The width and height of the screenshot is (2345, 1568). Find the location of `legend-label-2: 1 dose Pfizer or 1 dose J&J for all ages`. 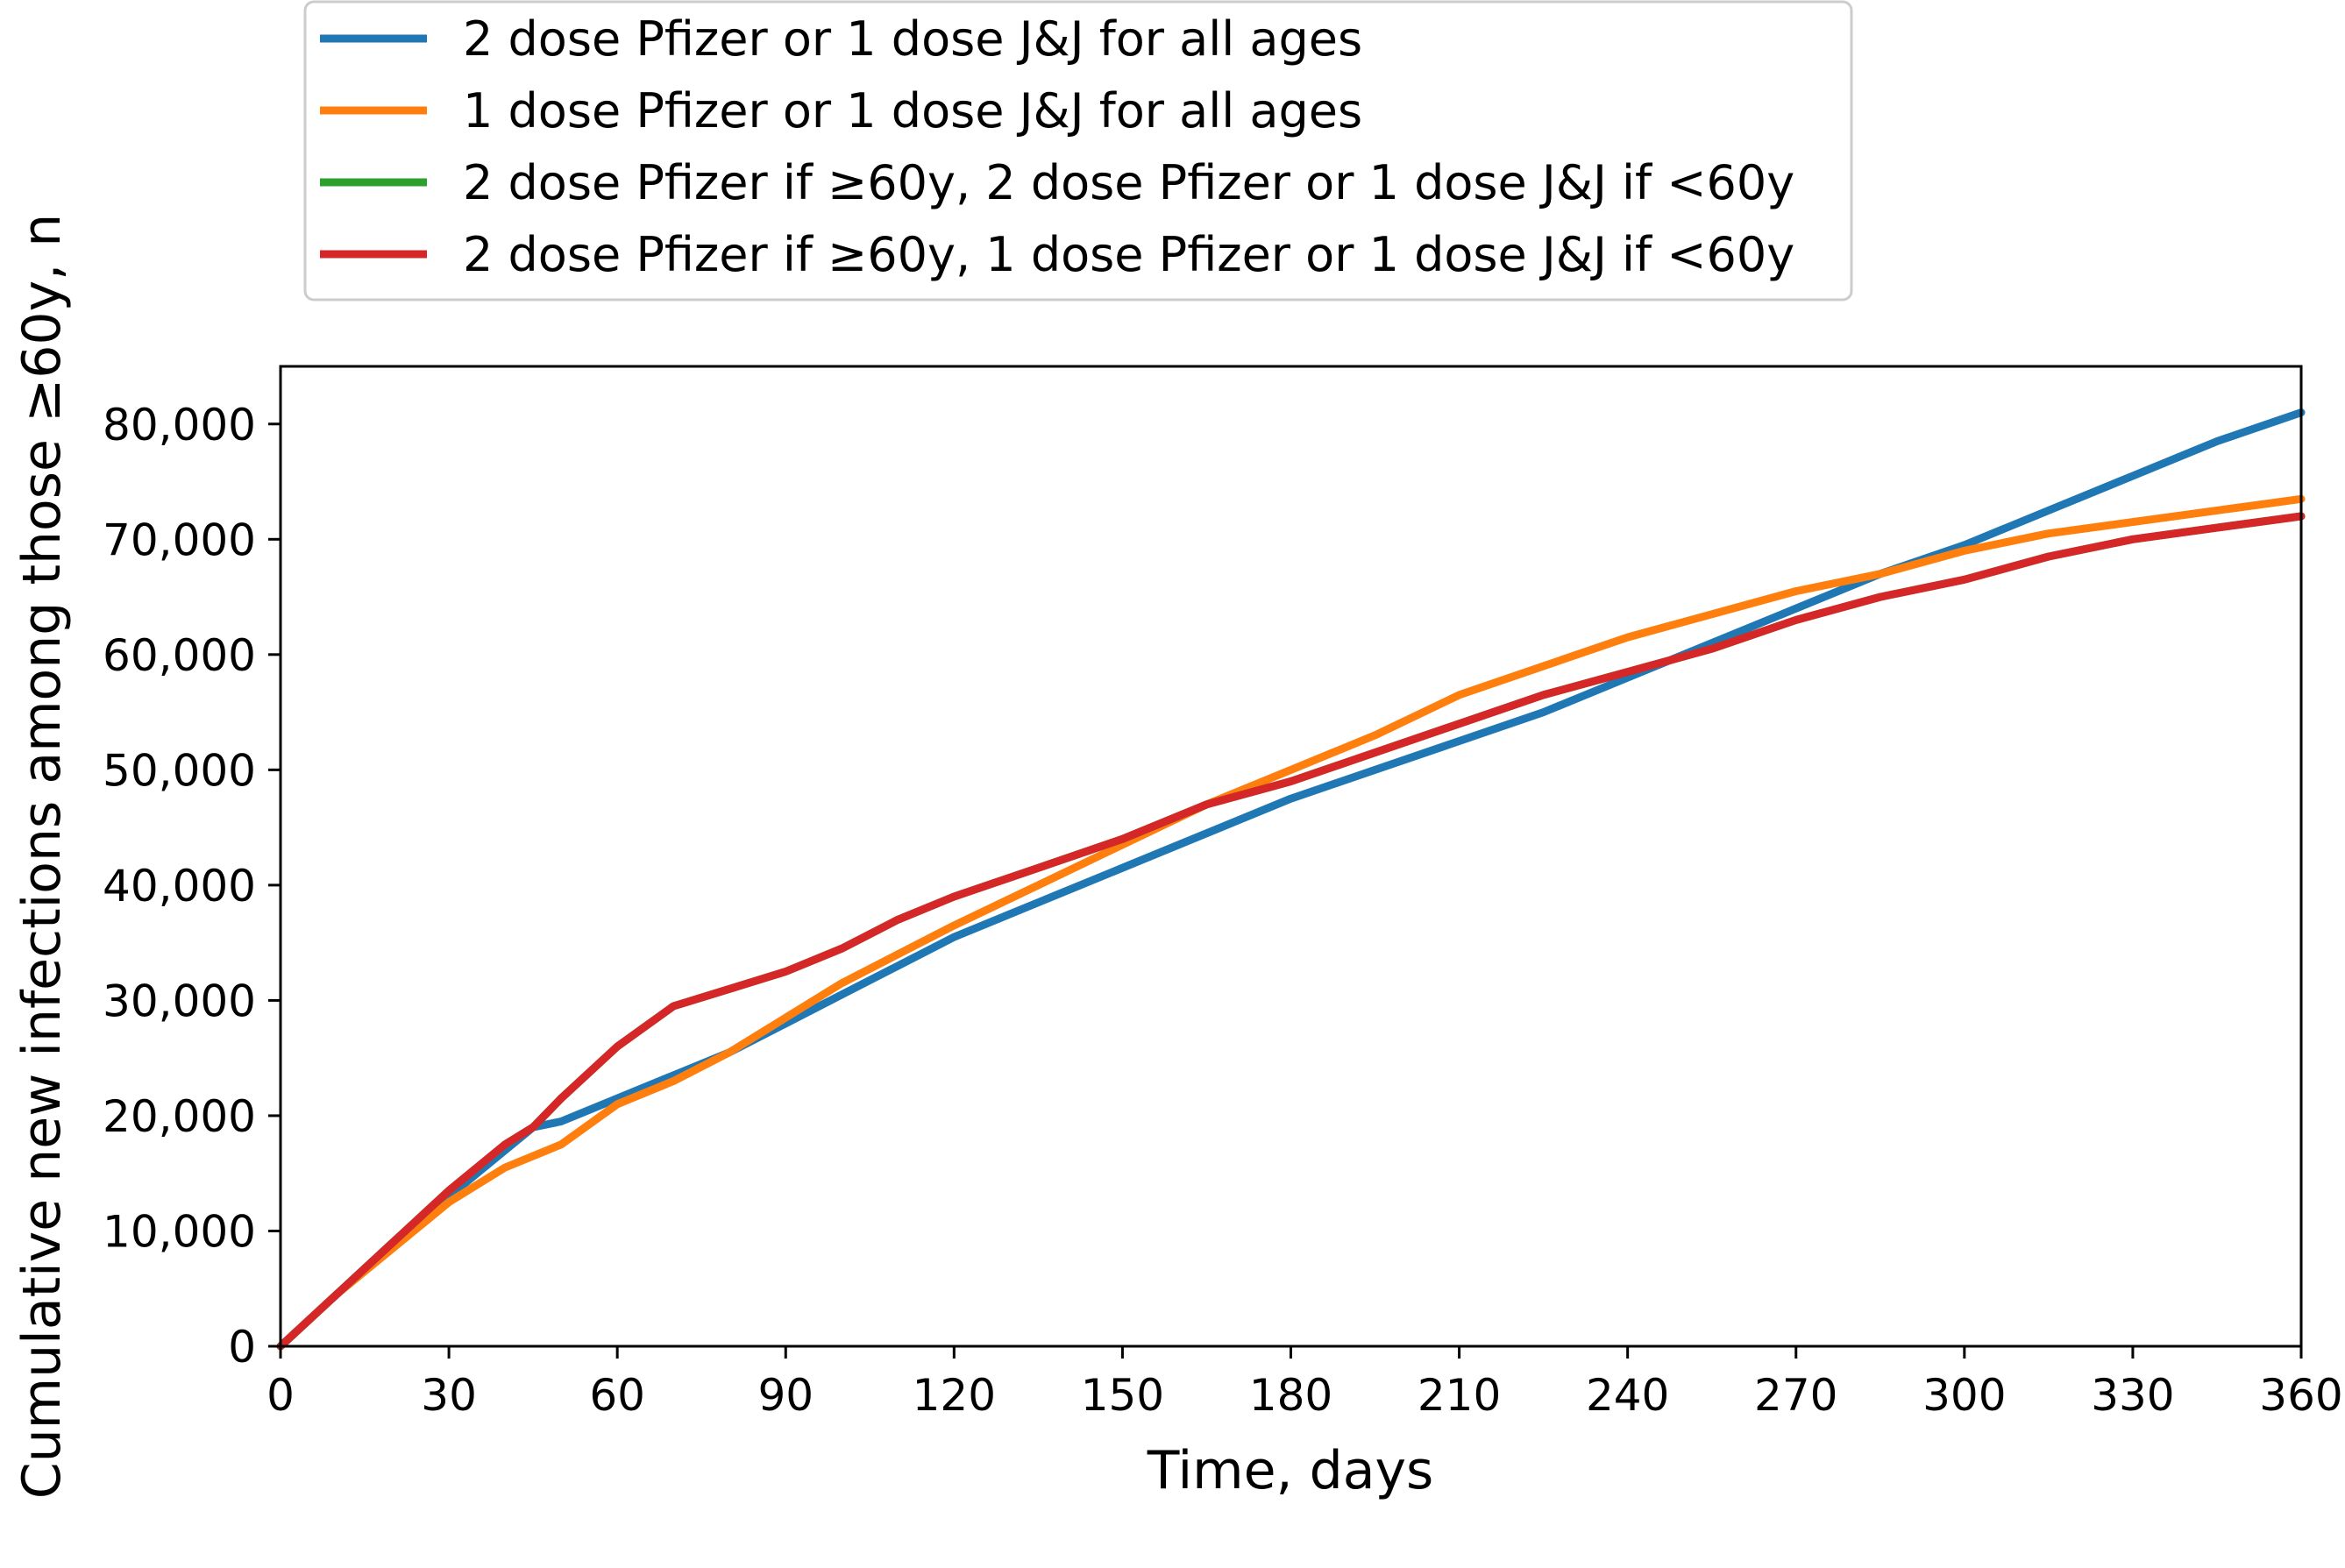

legend-label-2: 1 dose Pfizer or 1 dose J&J for all ages is located at coordinates (912, 110).